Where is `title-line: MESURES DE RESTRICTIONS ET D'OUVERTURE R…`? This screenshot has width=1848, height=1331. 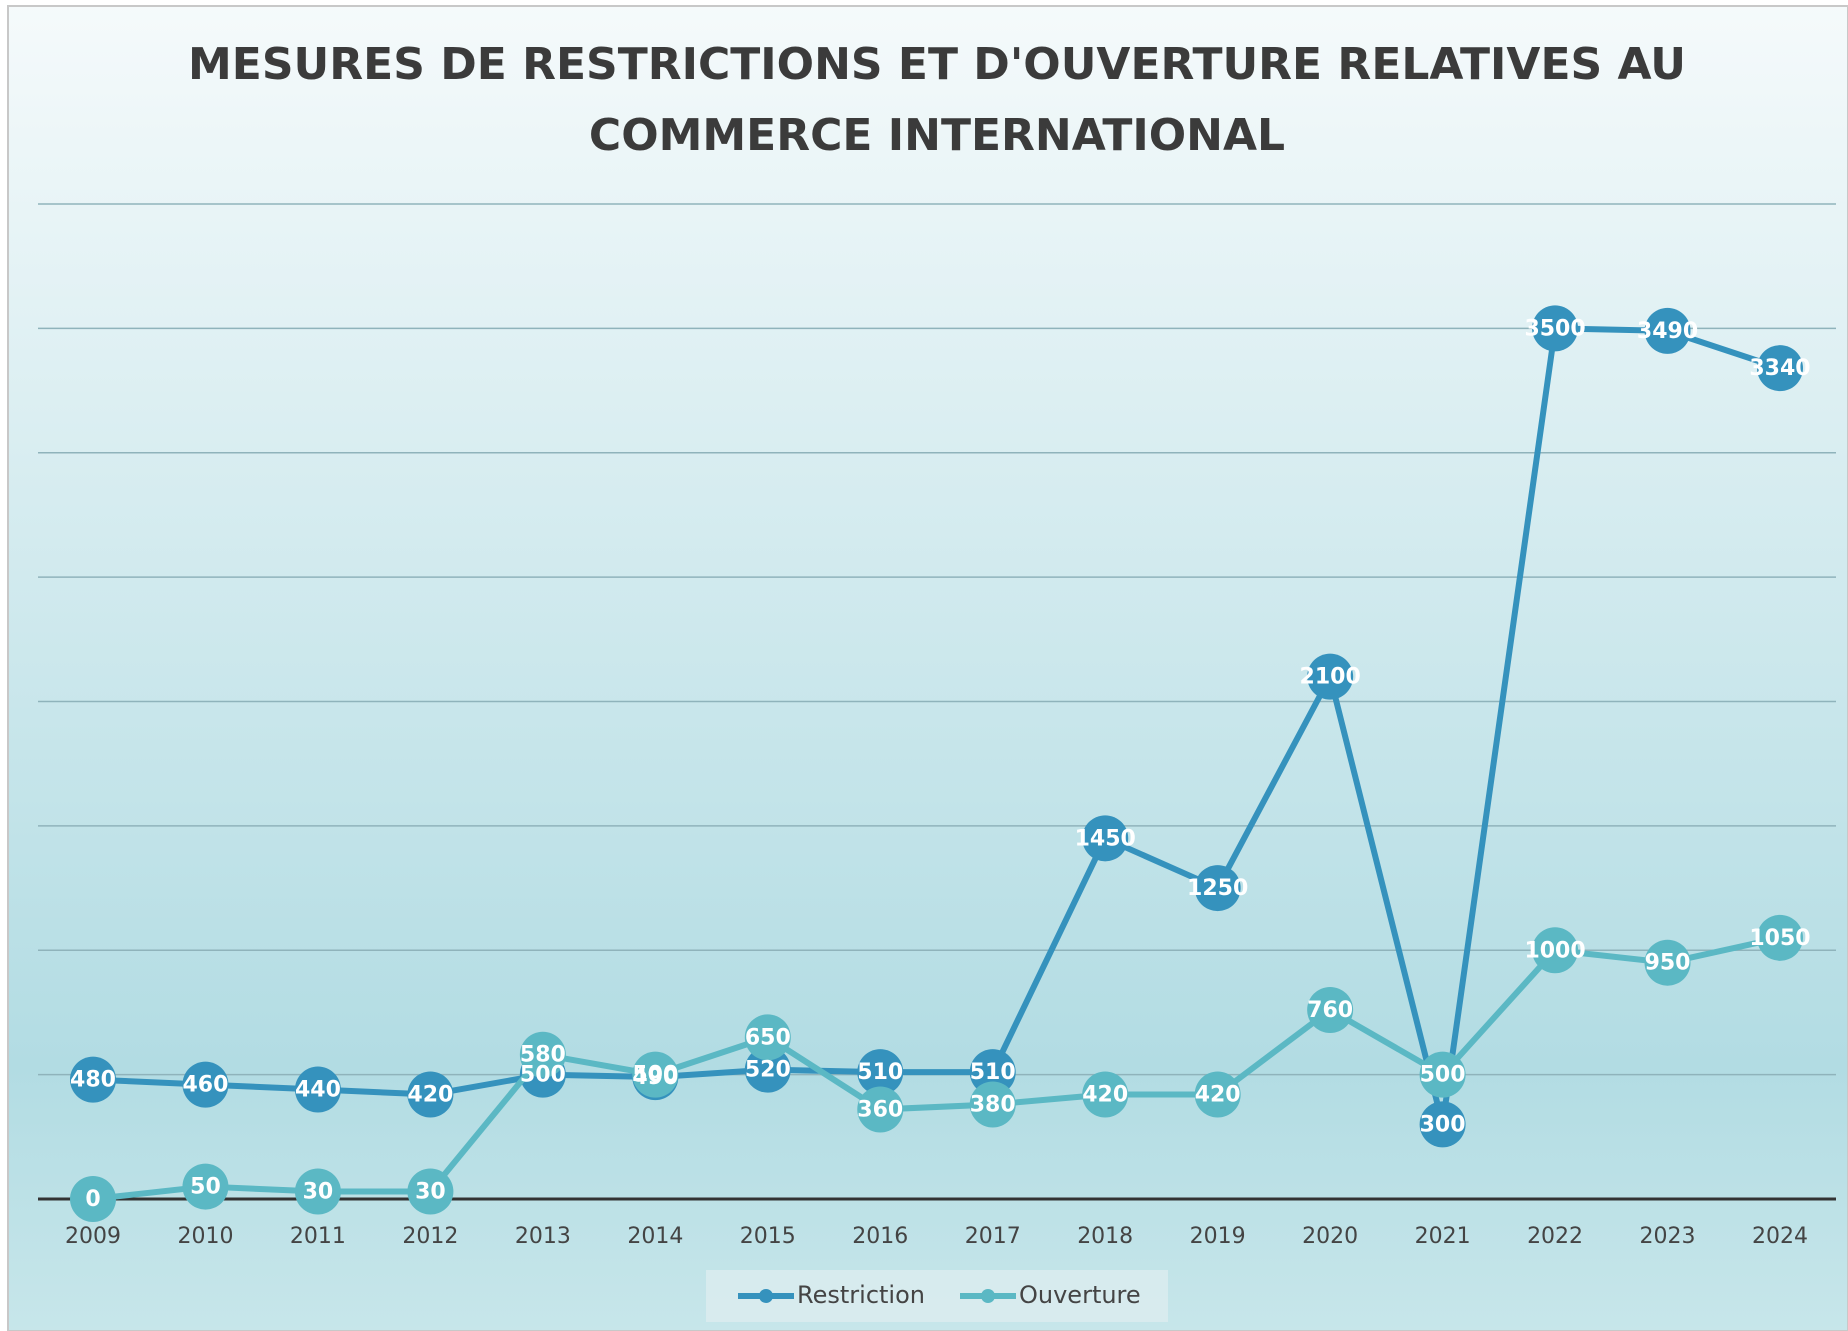 title-line: MESURES DE RESTRICTIONS ET D'OUVERTURE R… is located at coordinates (937, 64).